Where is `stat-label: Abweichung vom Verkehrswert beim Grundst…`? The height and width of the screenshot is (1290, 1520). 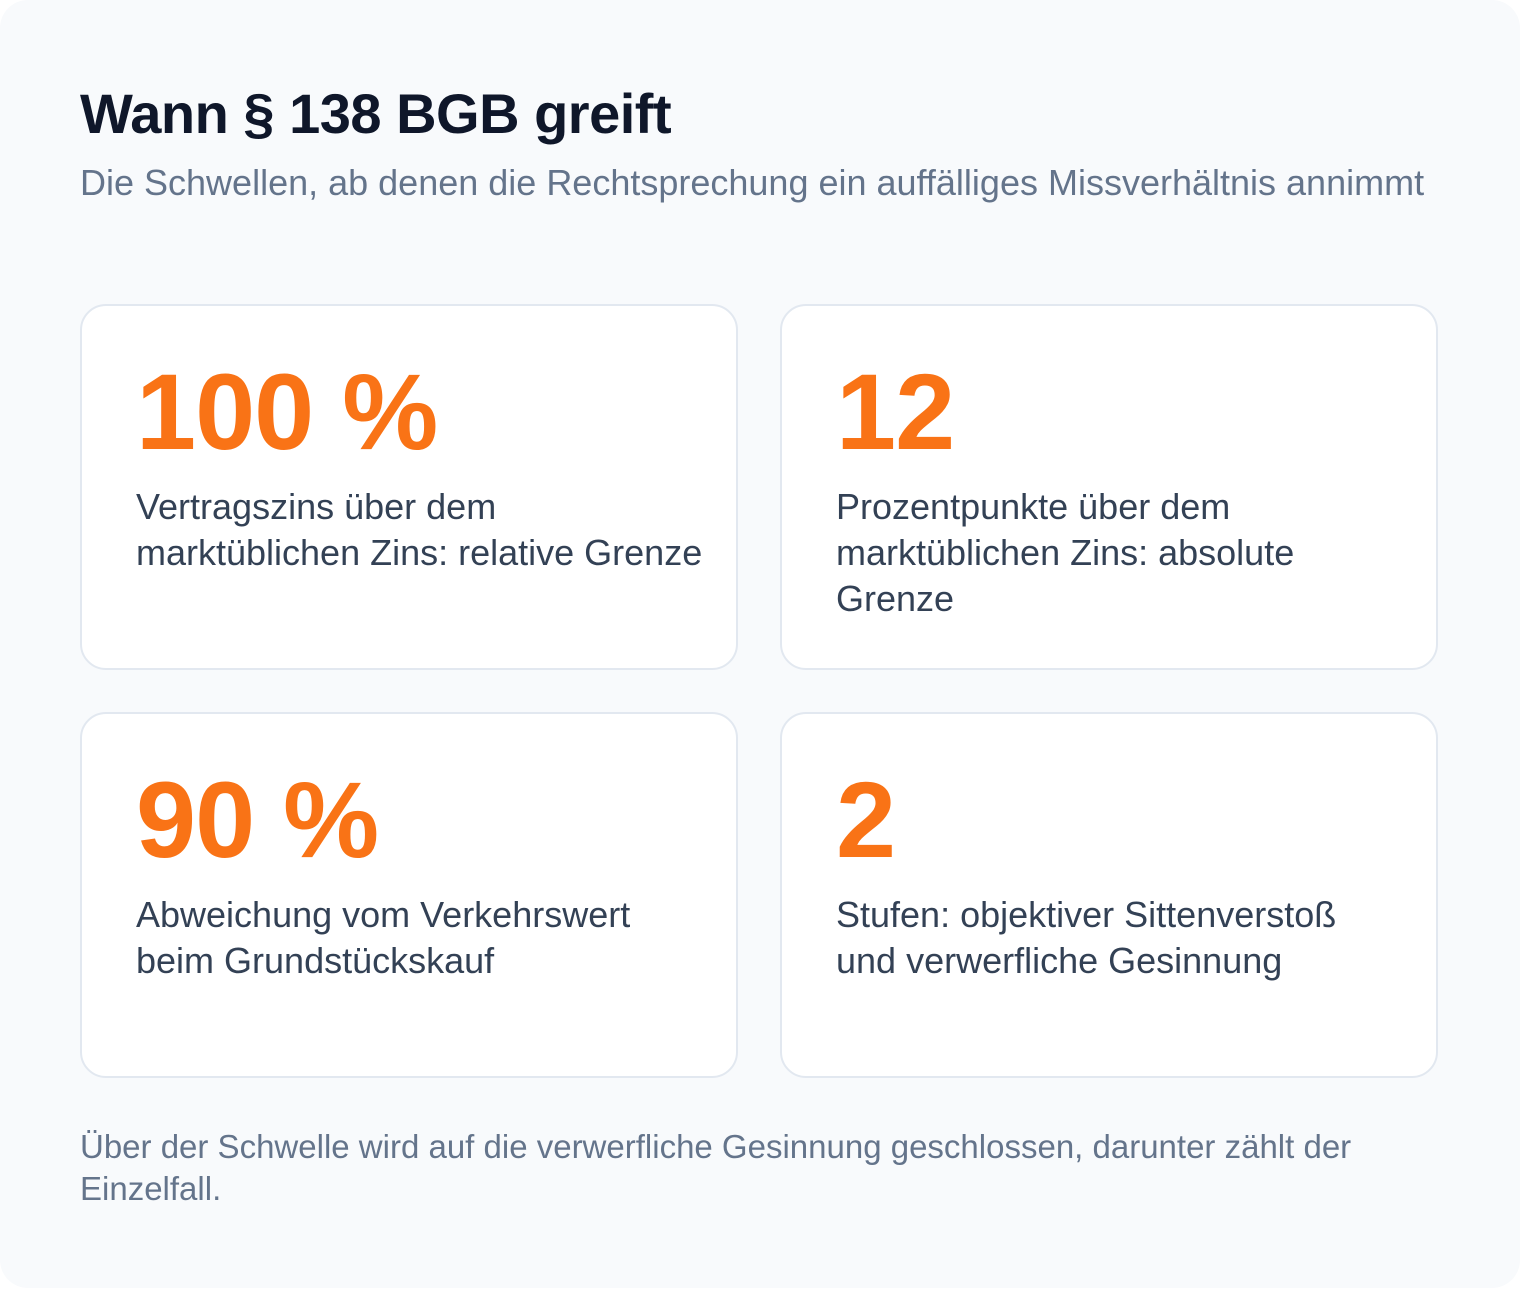 stat-label: Abweichung vom Verkehrswert beim Grundst… is located at coordinates (383, 937).